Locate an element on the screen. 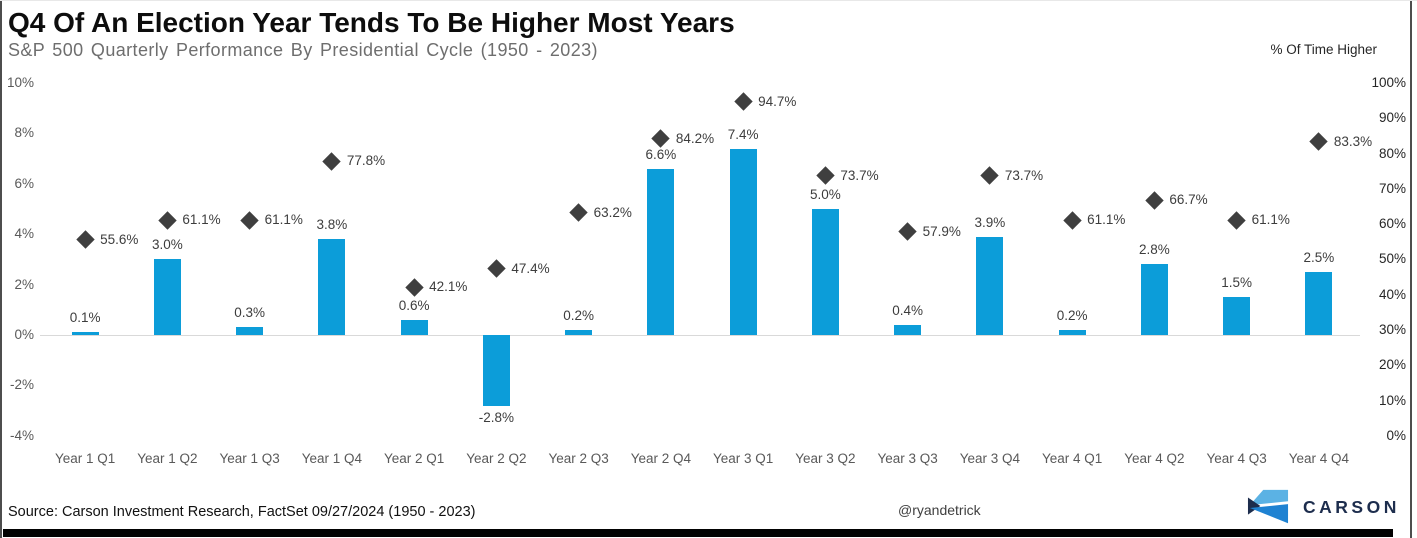 This screenshot has width=1417, height=538. x-axis-label: Year 2 Q1 is located at coordinates (414, 458).